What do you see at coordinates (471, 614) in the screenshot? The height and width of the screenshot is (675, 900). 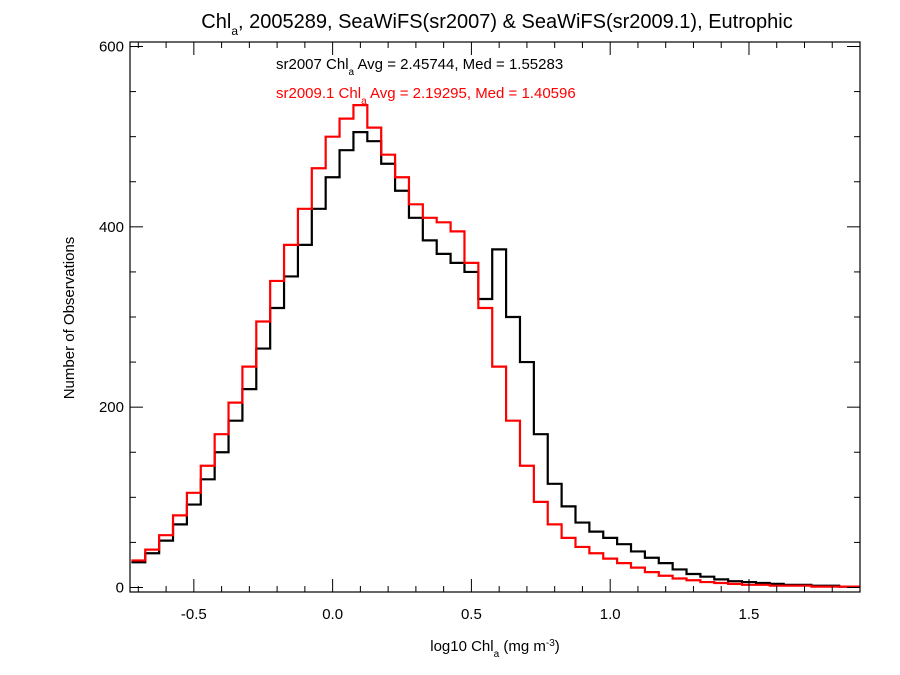 I see `x-tick-label: 0.5` at bounding box center [471, 614].